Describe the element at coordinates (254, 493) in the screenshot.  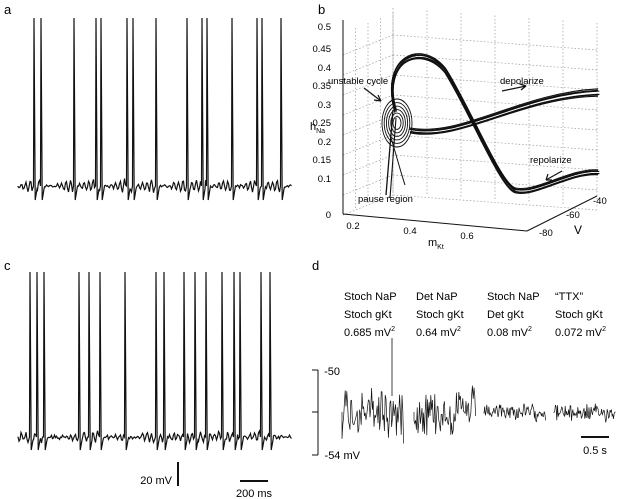
I see `scalebar-time-label: 200 ms` at that location.